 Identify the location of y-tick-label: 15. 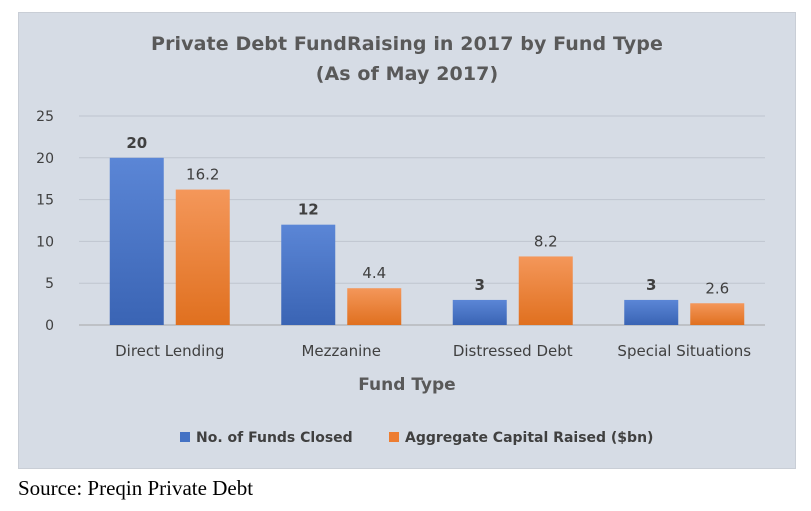
(45, 201).